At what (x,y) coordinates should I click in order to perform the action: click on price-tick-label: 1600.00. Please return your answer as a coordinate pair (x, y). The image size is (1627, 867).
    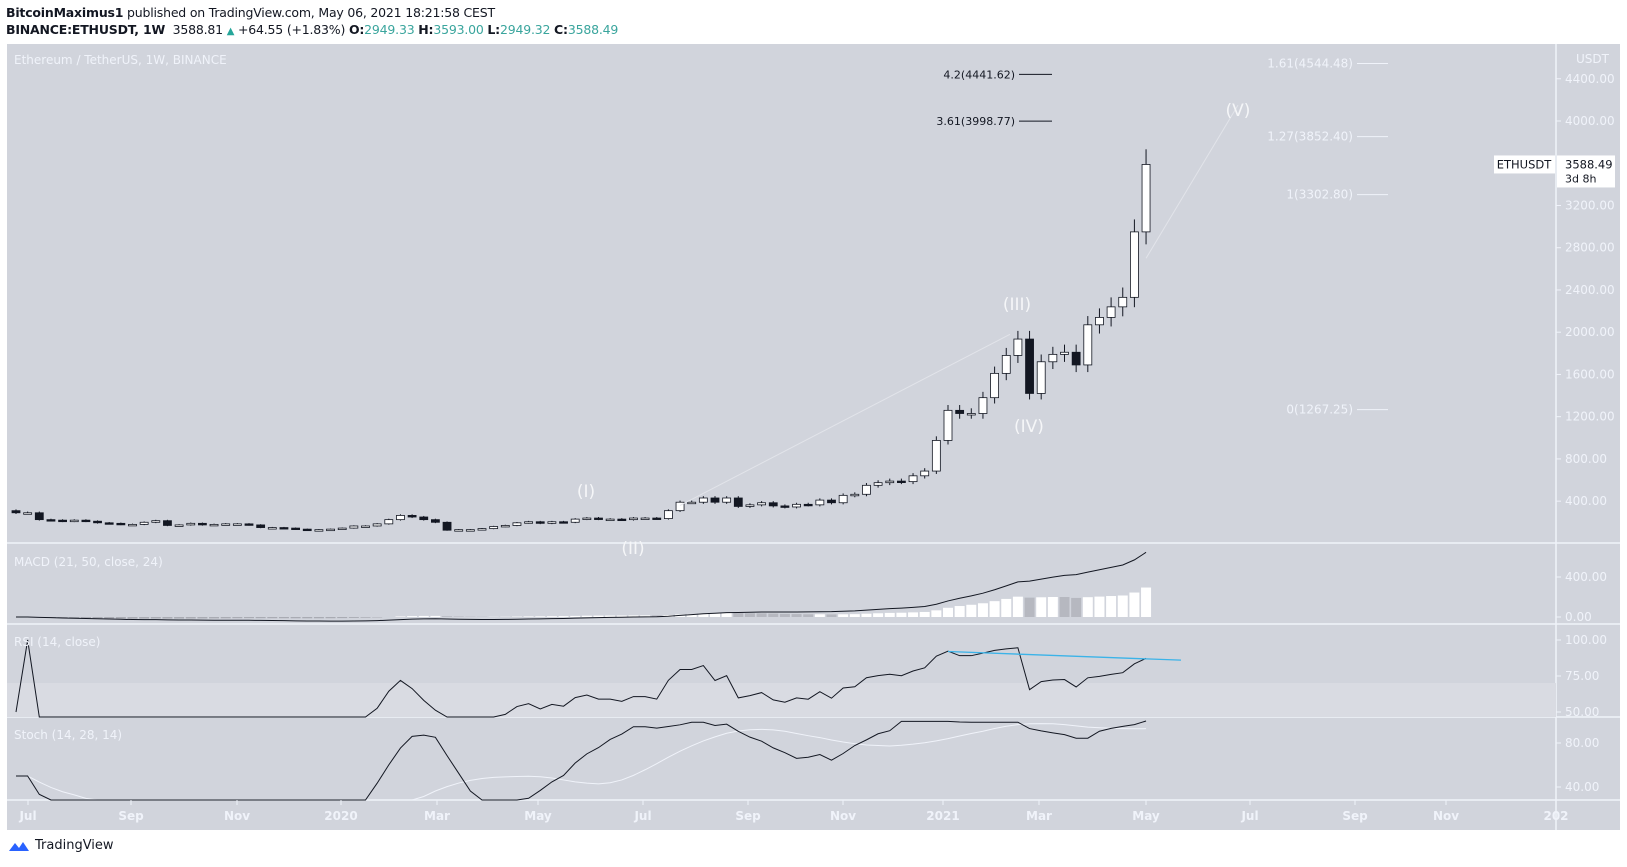
    Looking at the image, I should click on (1590, 374).